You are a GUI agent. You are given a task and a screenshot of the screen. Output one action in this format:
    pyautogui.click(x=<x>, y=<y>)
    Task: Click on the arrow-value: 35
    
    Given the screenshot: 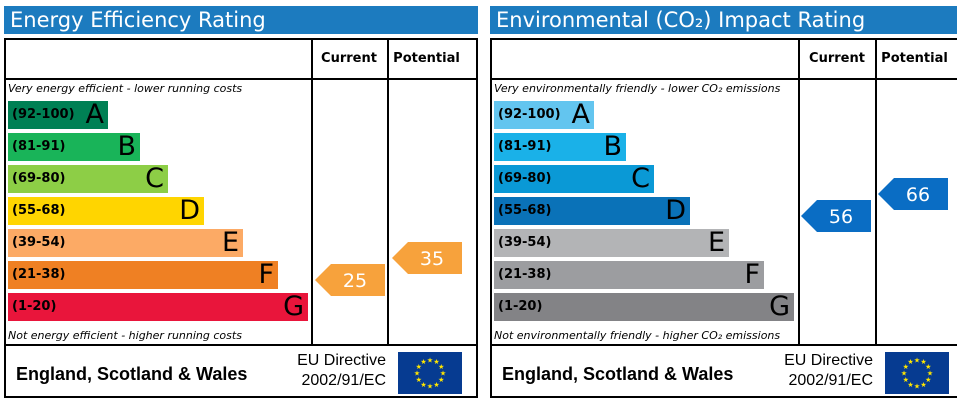 What is the action you would take?
    pyautogui.click(x=432, y=259)
    